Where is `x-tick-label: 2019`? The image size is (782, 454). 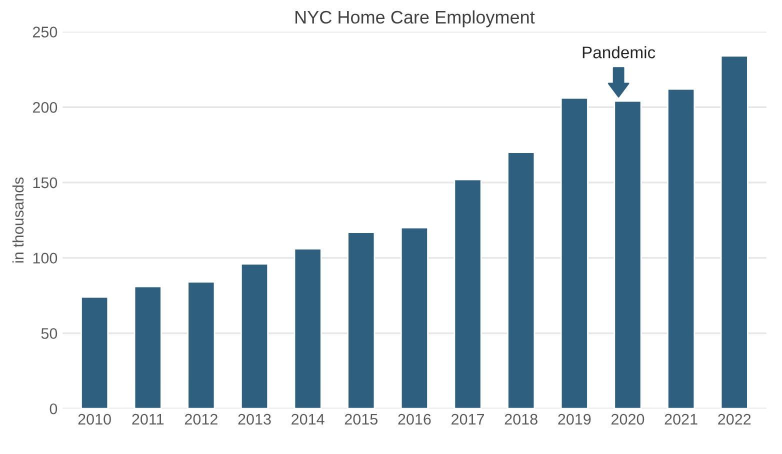 x-tick-label: 2019 is located at coordinates (574, 419).